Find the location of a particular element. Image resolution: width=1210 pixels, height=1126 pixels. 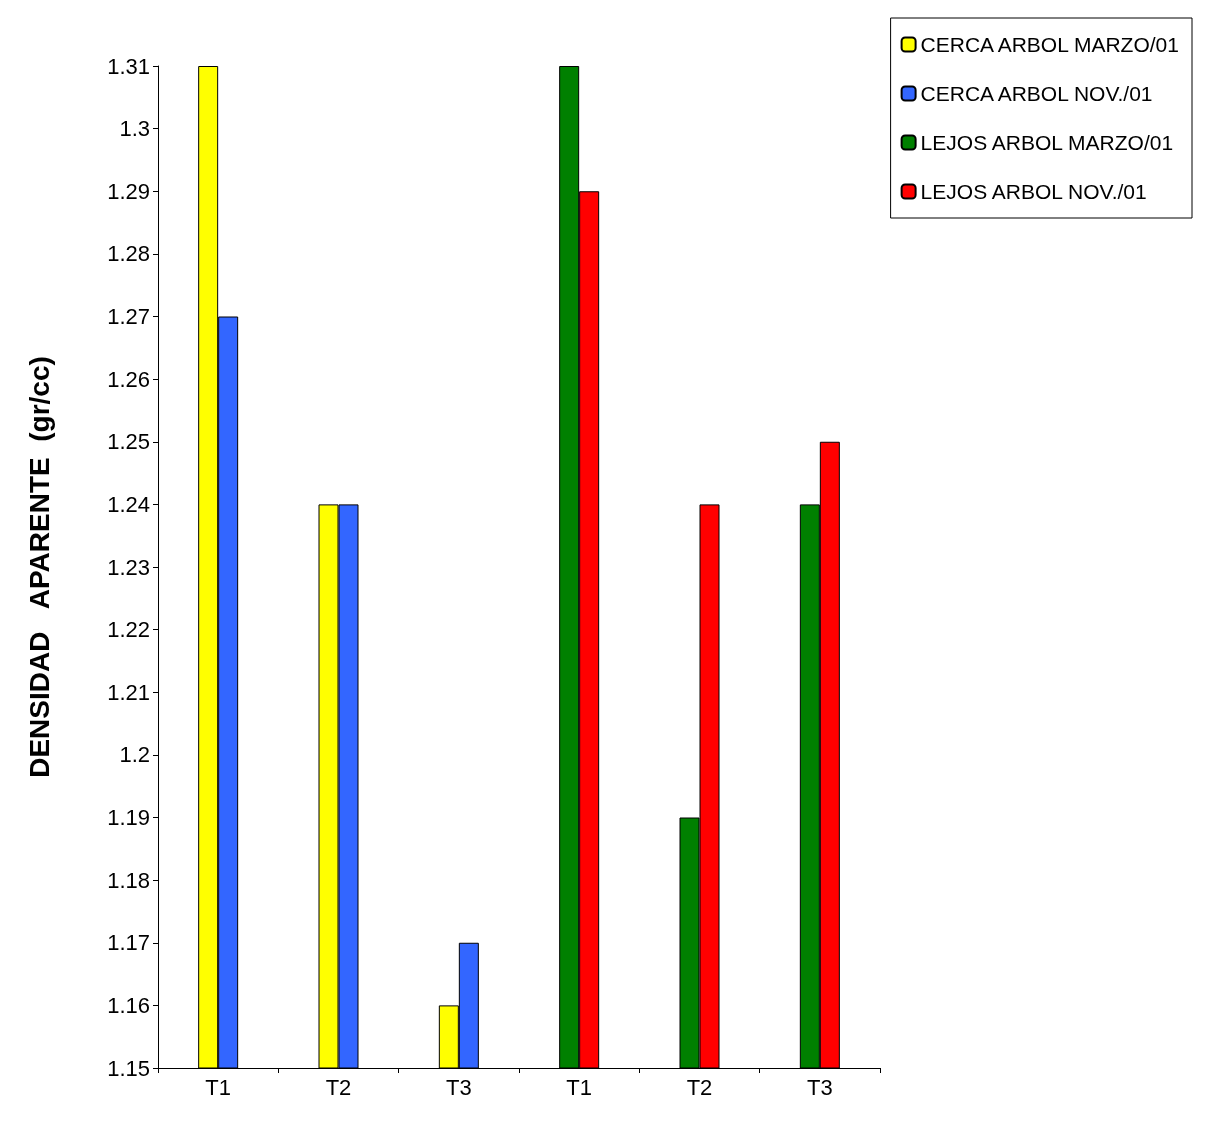

legend-label: LEJOS ARBOL NOV./01 is located at coordinates (1033, 191).